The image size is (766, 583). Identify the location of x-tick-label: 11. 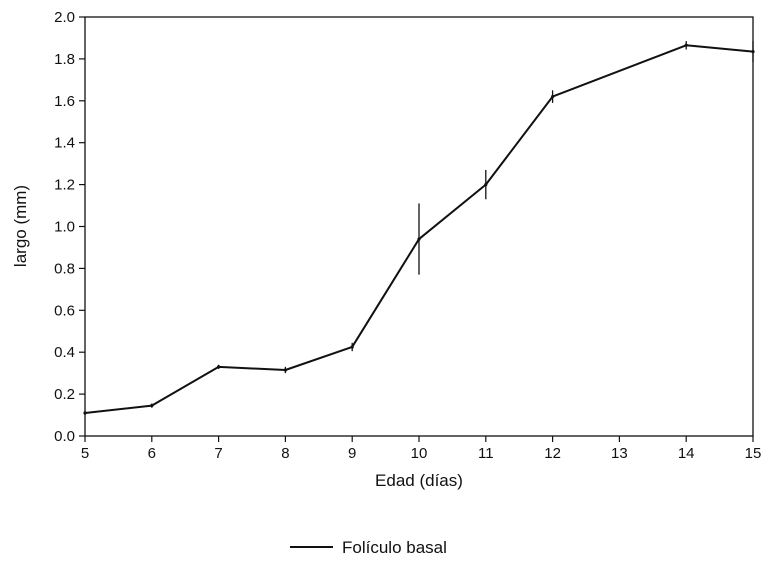
(486, 453).